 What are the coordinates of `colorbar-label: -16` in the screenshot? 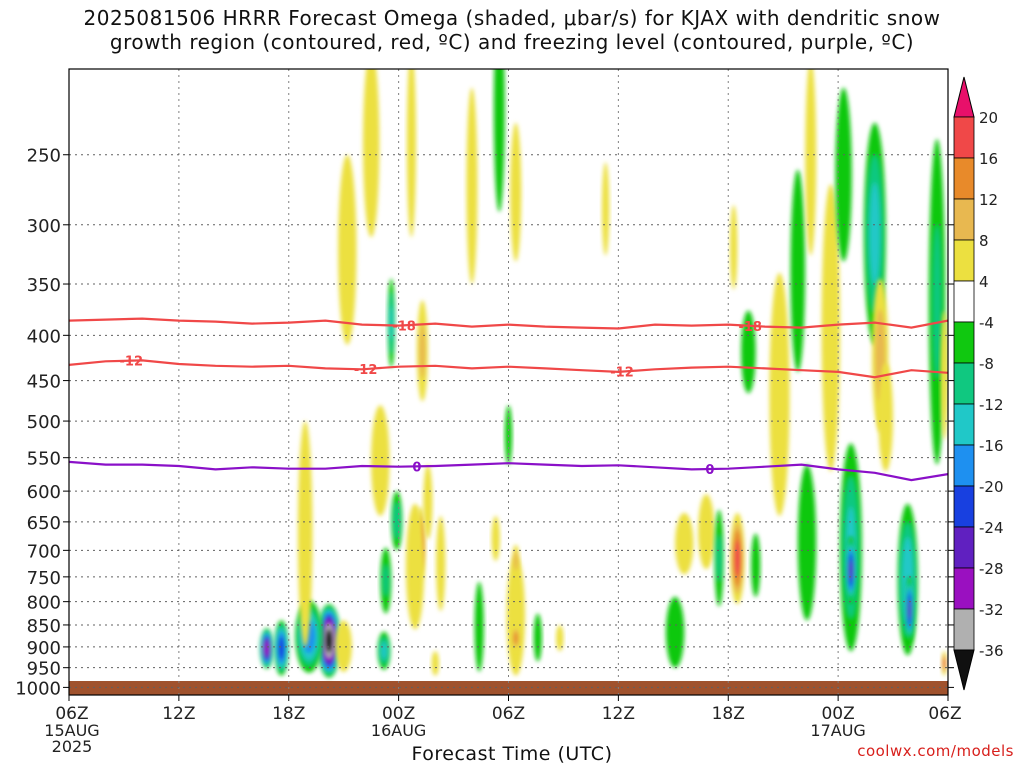 It's located at (991, 446).